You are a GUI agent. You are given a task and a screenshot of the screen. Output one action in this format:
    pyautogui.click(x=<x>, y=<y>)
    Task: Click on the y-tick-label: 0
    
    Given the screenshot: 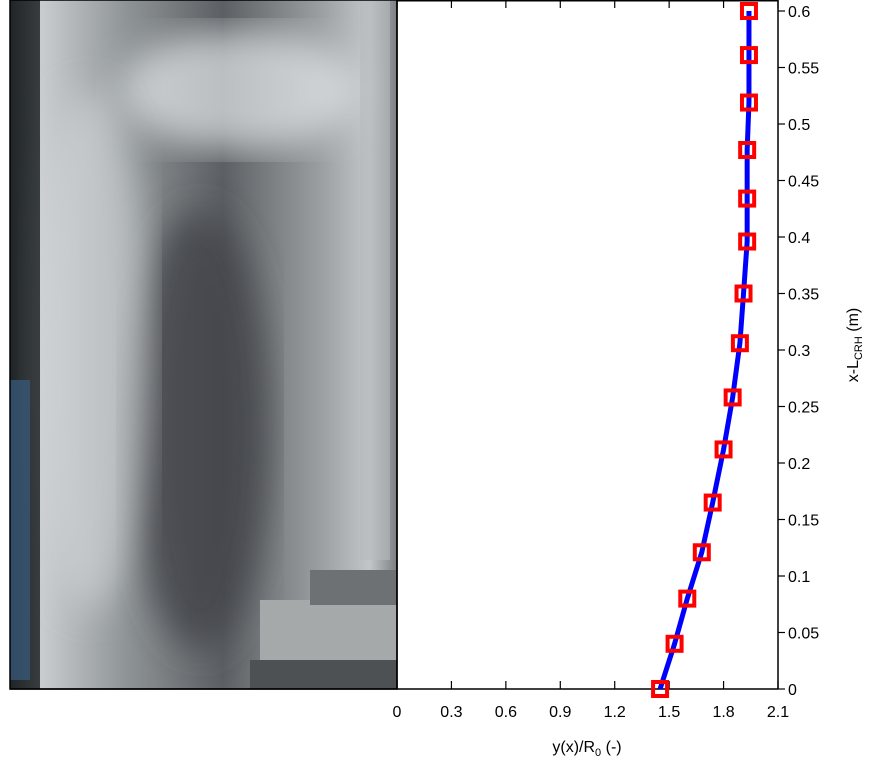 What is the action you would take?
    pyautogui.click(x=792, y=690)
    